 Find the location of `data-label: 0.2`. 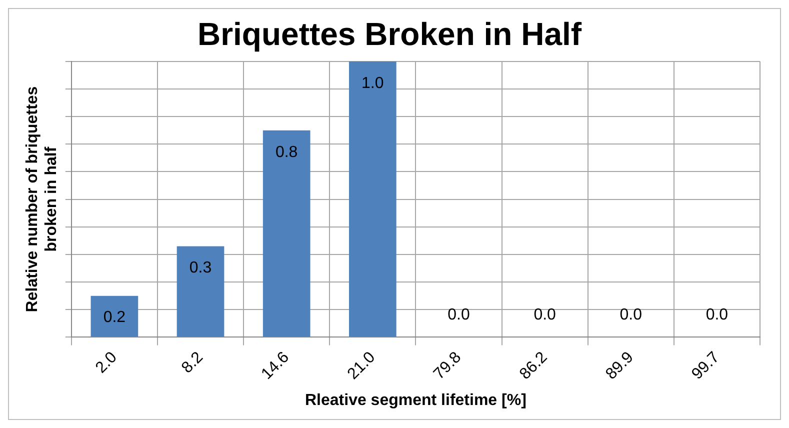

data-label: 0.2 is located at coordinates (114, 317).